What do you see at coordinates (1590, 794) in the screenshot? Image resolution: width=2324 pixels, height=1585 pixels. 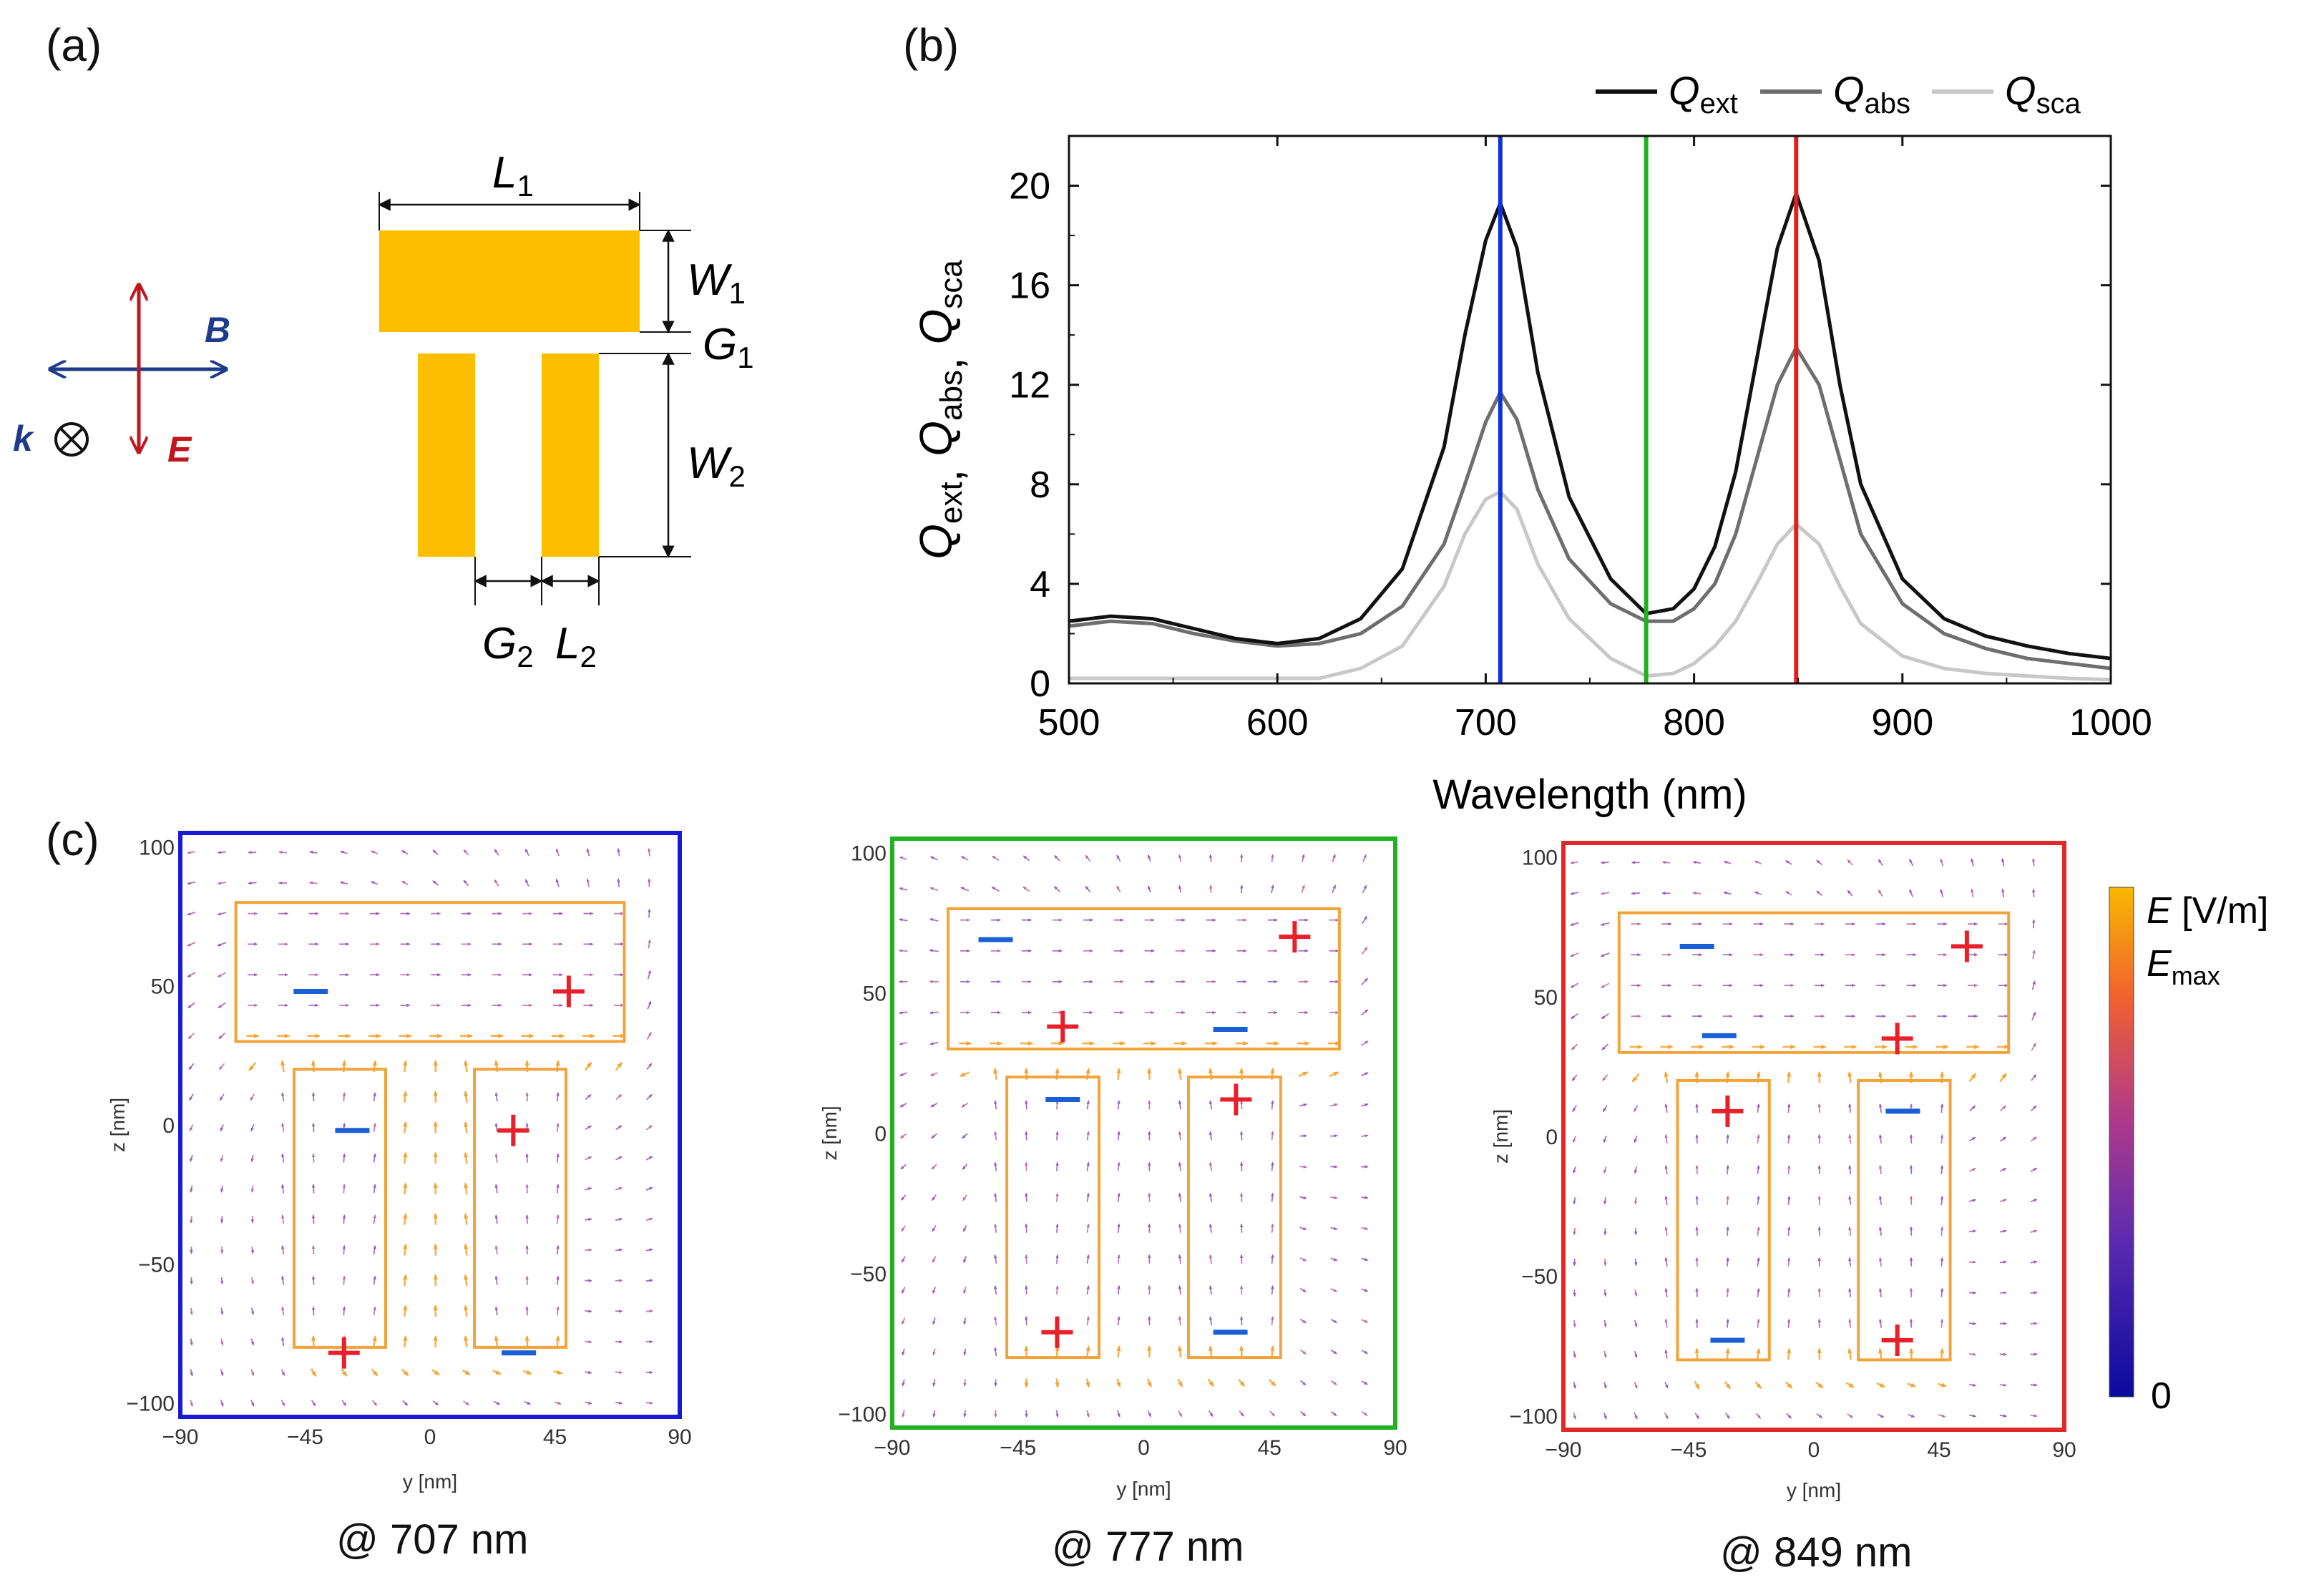 I see `x-axis-label: Wavelength (nm)` at bounding box center [1590, 794].